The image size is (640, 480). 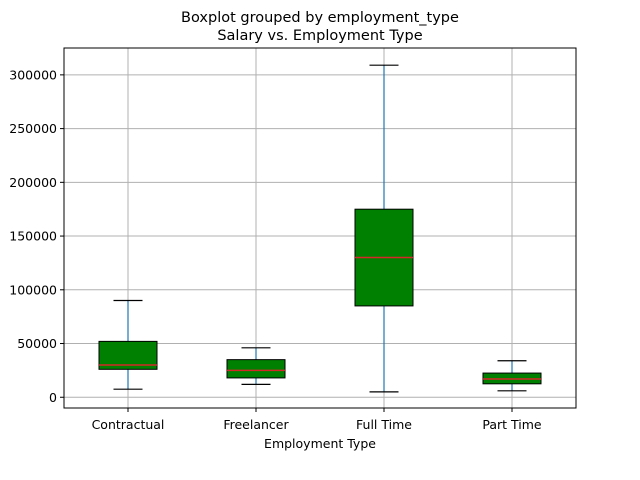 I want to click on x-tick-label: Full Time, so click(x=384, y=424).